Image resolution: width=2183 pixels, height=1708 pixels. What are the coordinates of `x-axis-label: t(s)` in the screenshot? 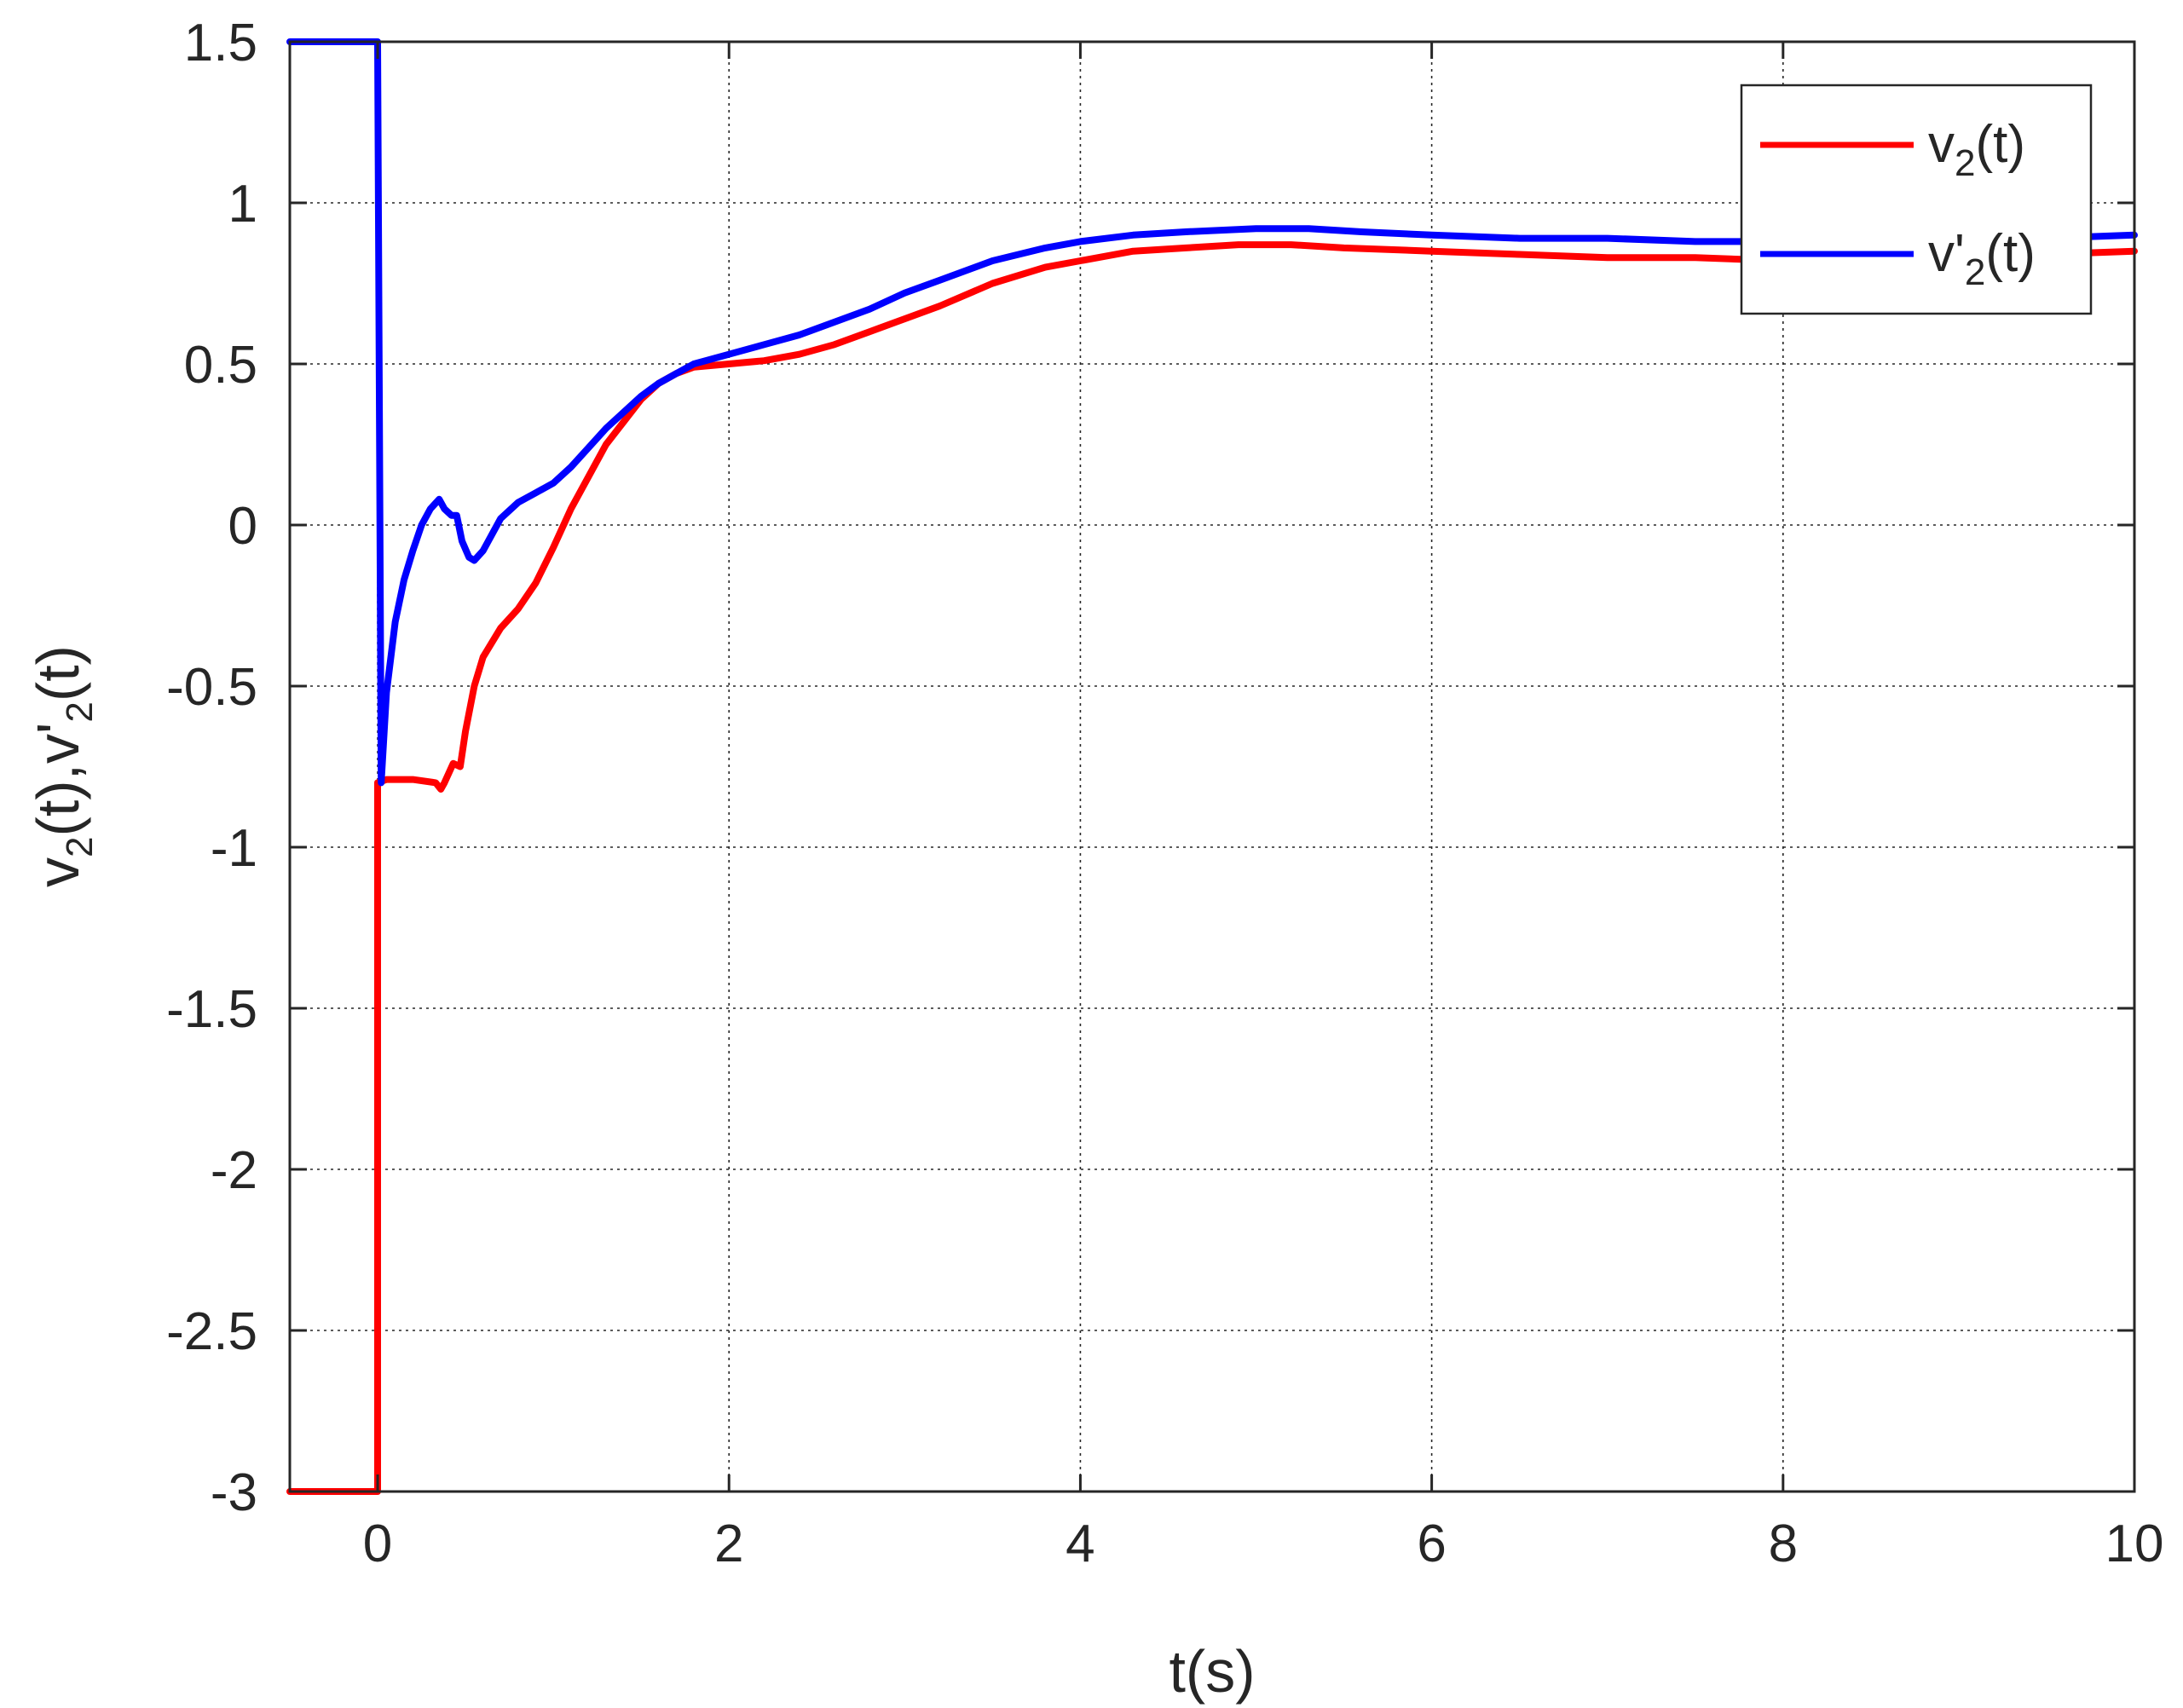 It's located at (1212, 1671).